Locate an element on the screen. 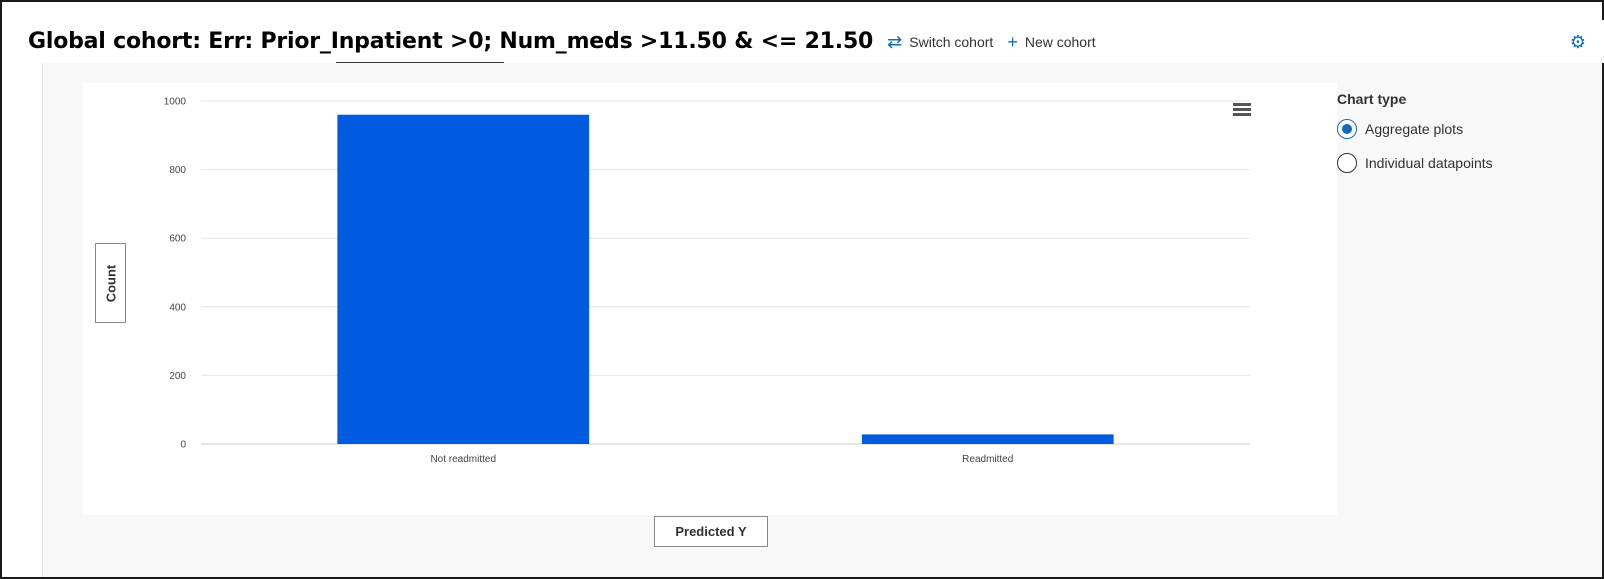  y-tick-label: 600 is located at coordinates (177, 239).